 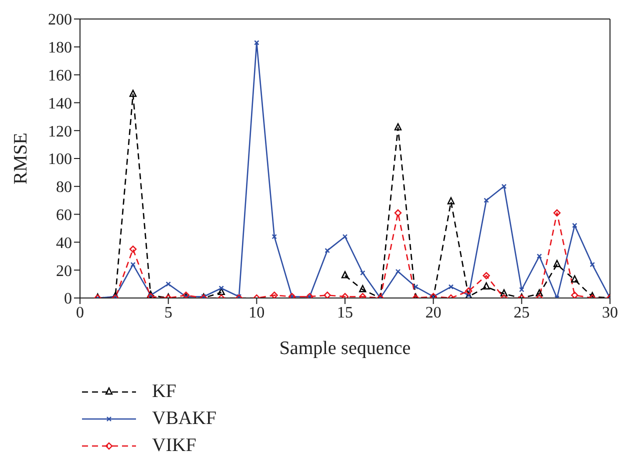 I want to click on y-tick-label: 200, so click(x=60, y=20).